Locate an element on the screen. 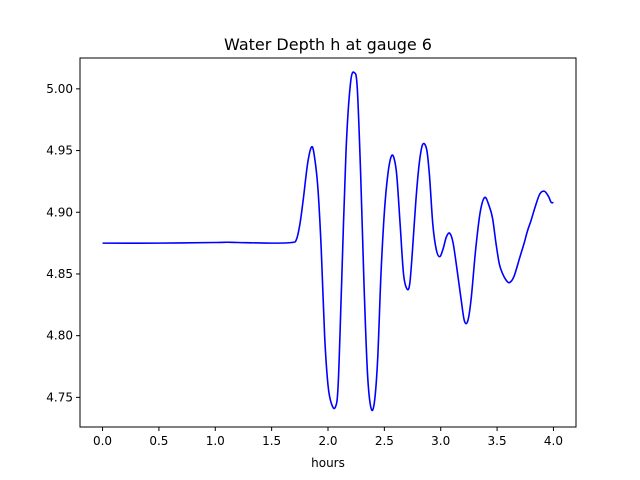  x-axis-label: hours is located at coordinates (328, 463).